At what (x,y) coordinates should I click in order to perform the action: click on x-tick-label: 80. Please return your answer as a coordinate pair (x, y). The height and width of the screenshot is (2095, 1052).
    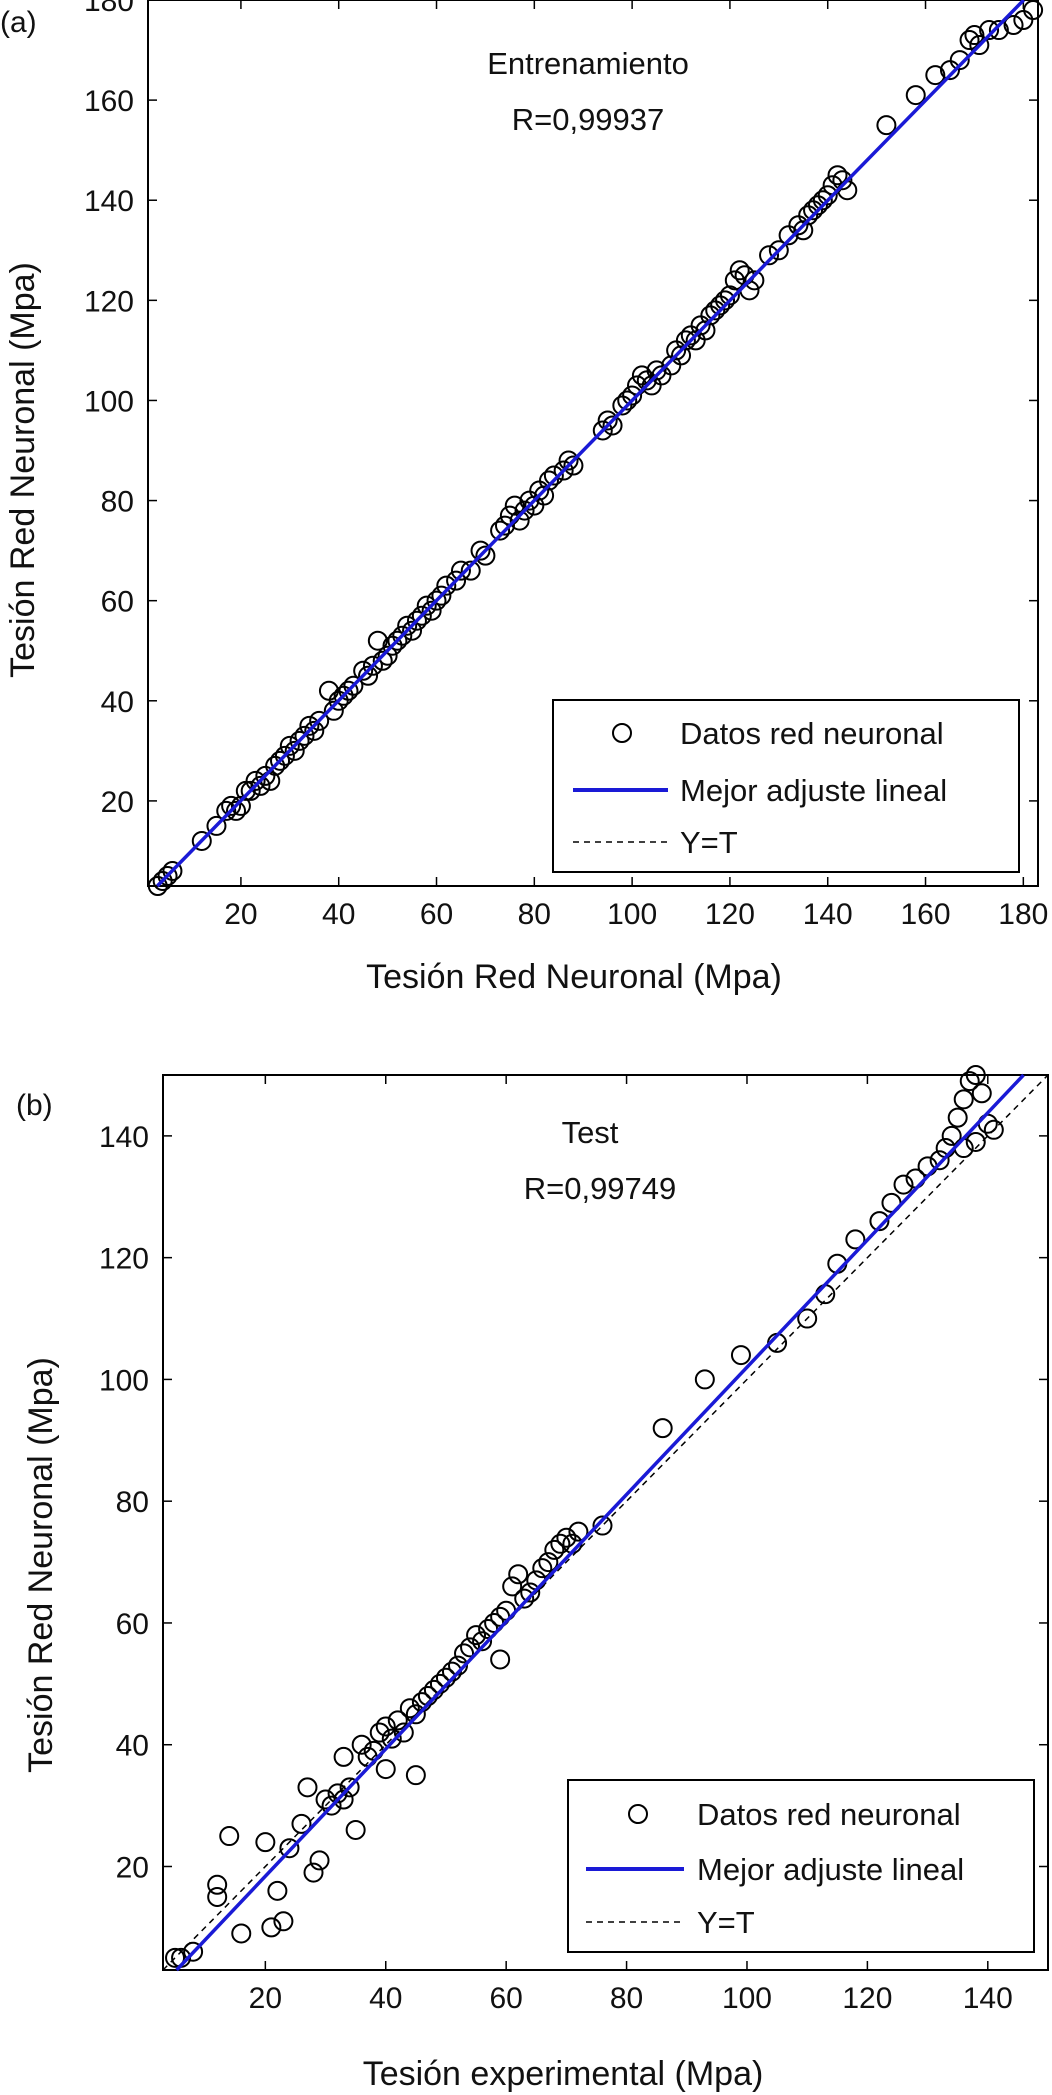
    Looking at the image, I should click on (534, 914).